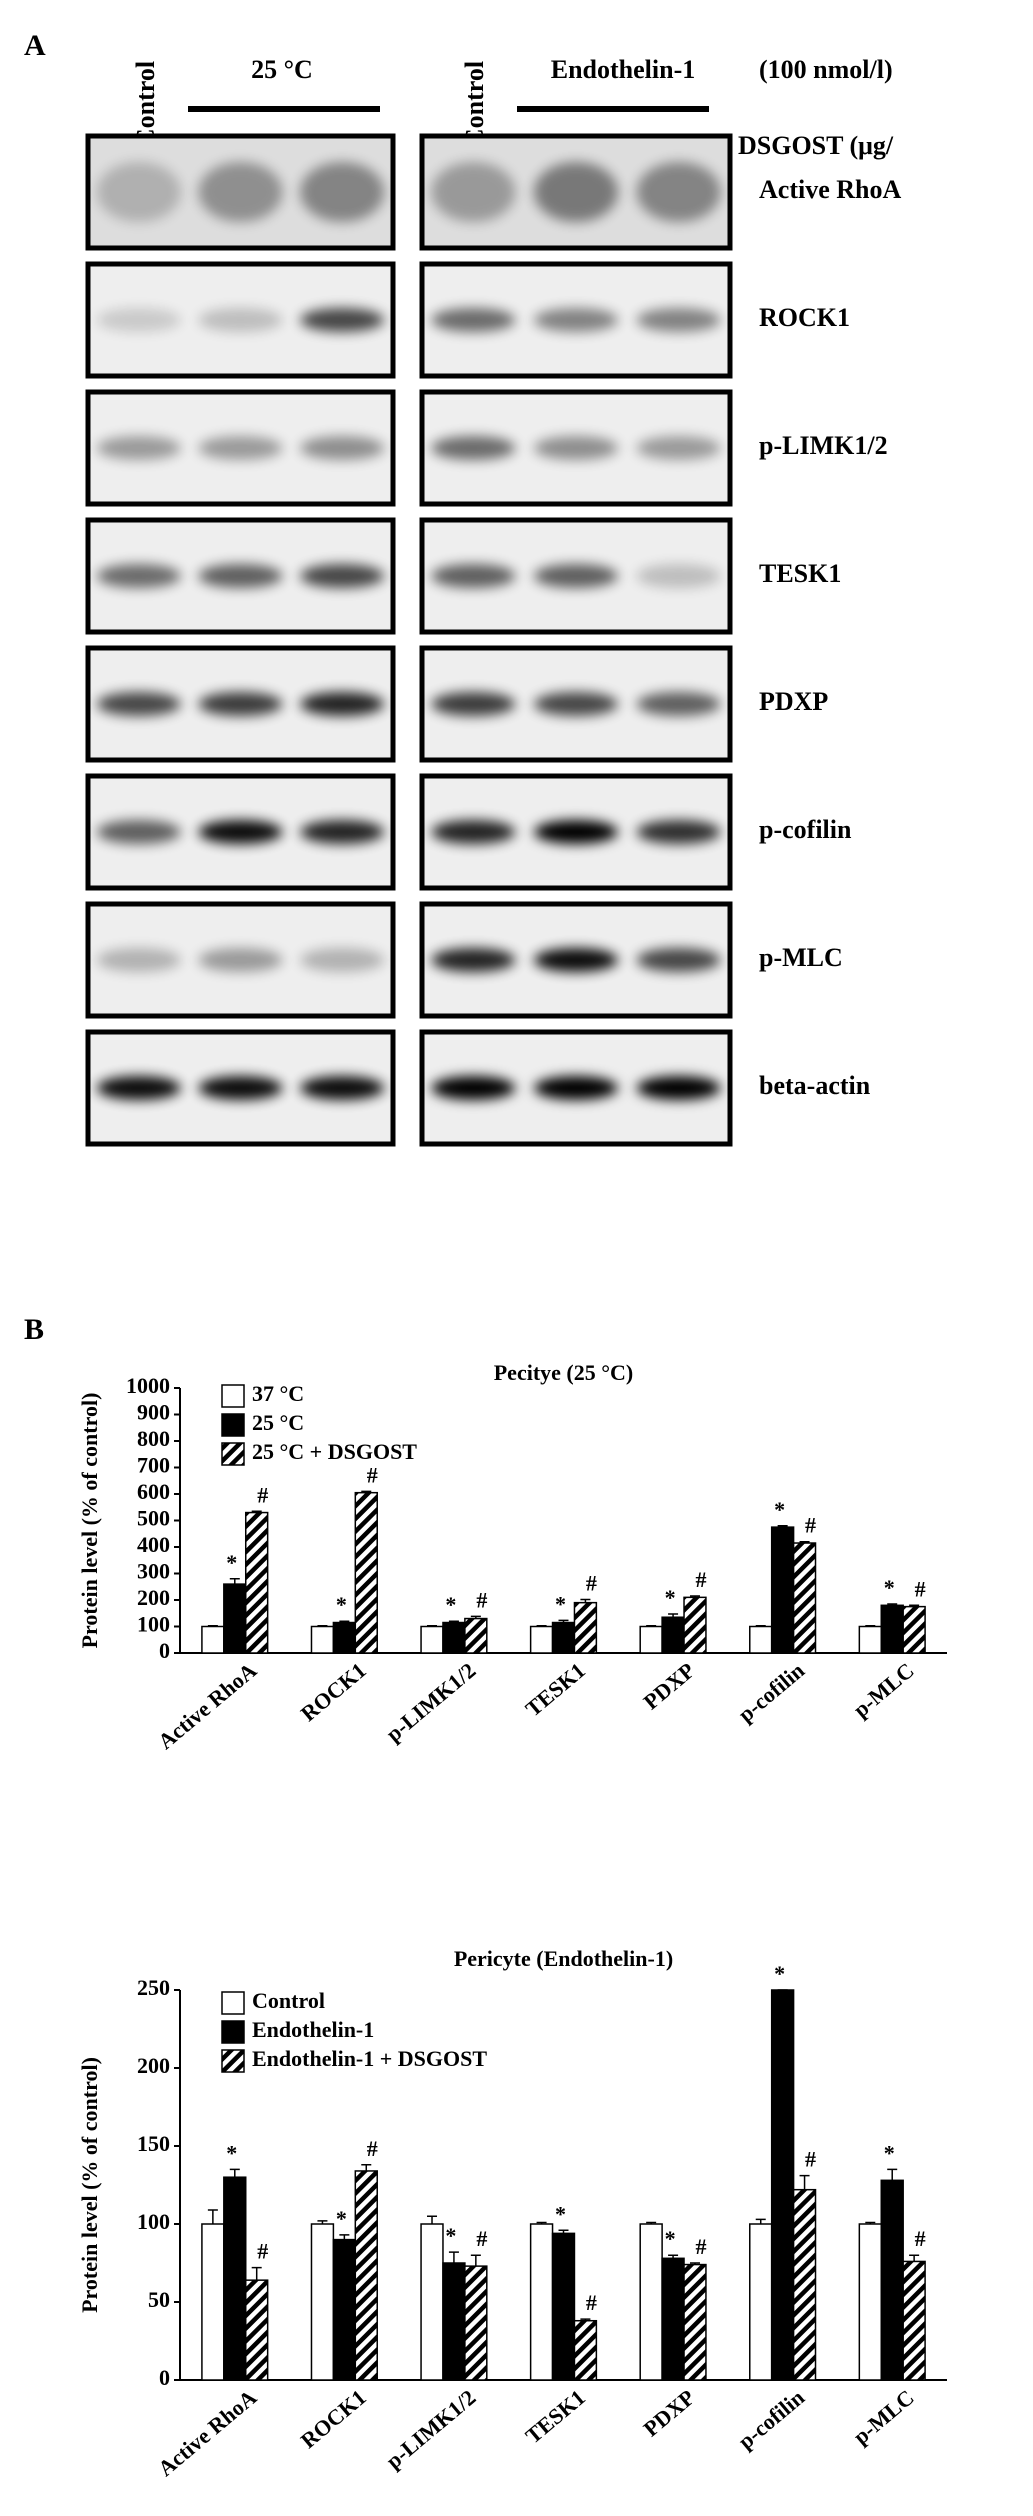 This screenshot has width=1033, height=2516. What do you see at coordinates (554, 1690) in the screenshot?
I see `x-tick-label: TESK1` at bounding box center [554, 1690].